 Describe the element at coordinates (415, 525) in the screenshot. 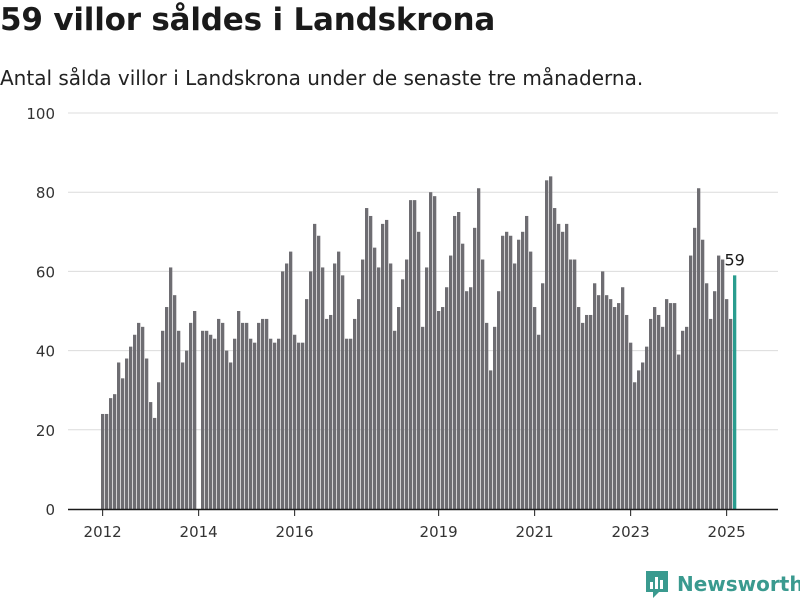

I see `x-axis-ticks: 2012 2014 2016 2019 2021 2023 2025` at that location.